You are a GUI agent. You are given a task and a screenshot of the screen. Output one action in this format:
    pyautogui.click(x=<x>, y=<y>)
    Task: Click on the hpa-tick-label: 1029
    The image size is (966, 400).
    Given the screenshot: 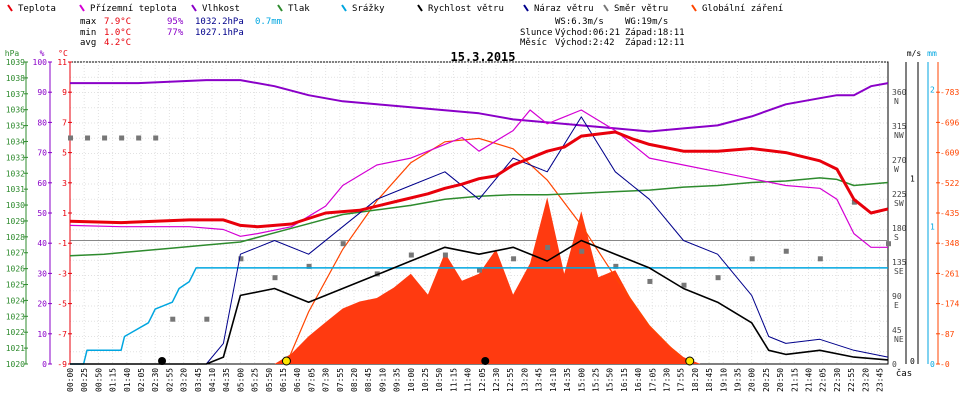 What is the action you would take?
    pyautogui.click(x=15, y=221)
    